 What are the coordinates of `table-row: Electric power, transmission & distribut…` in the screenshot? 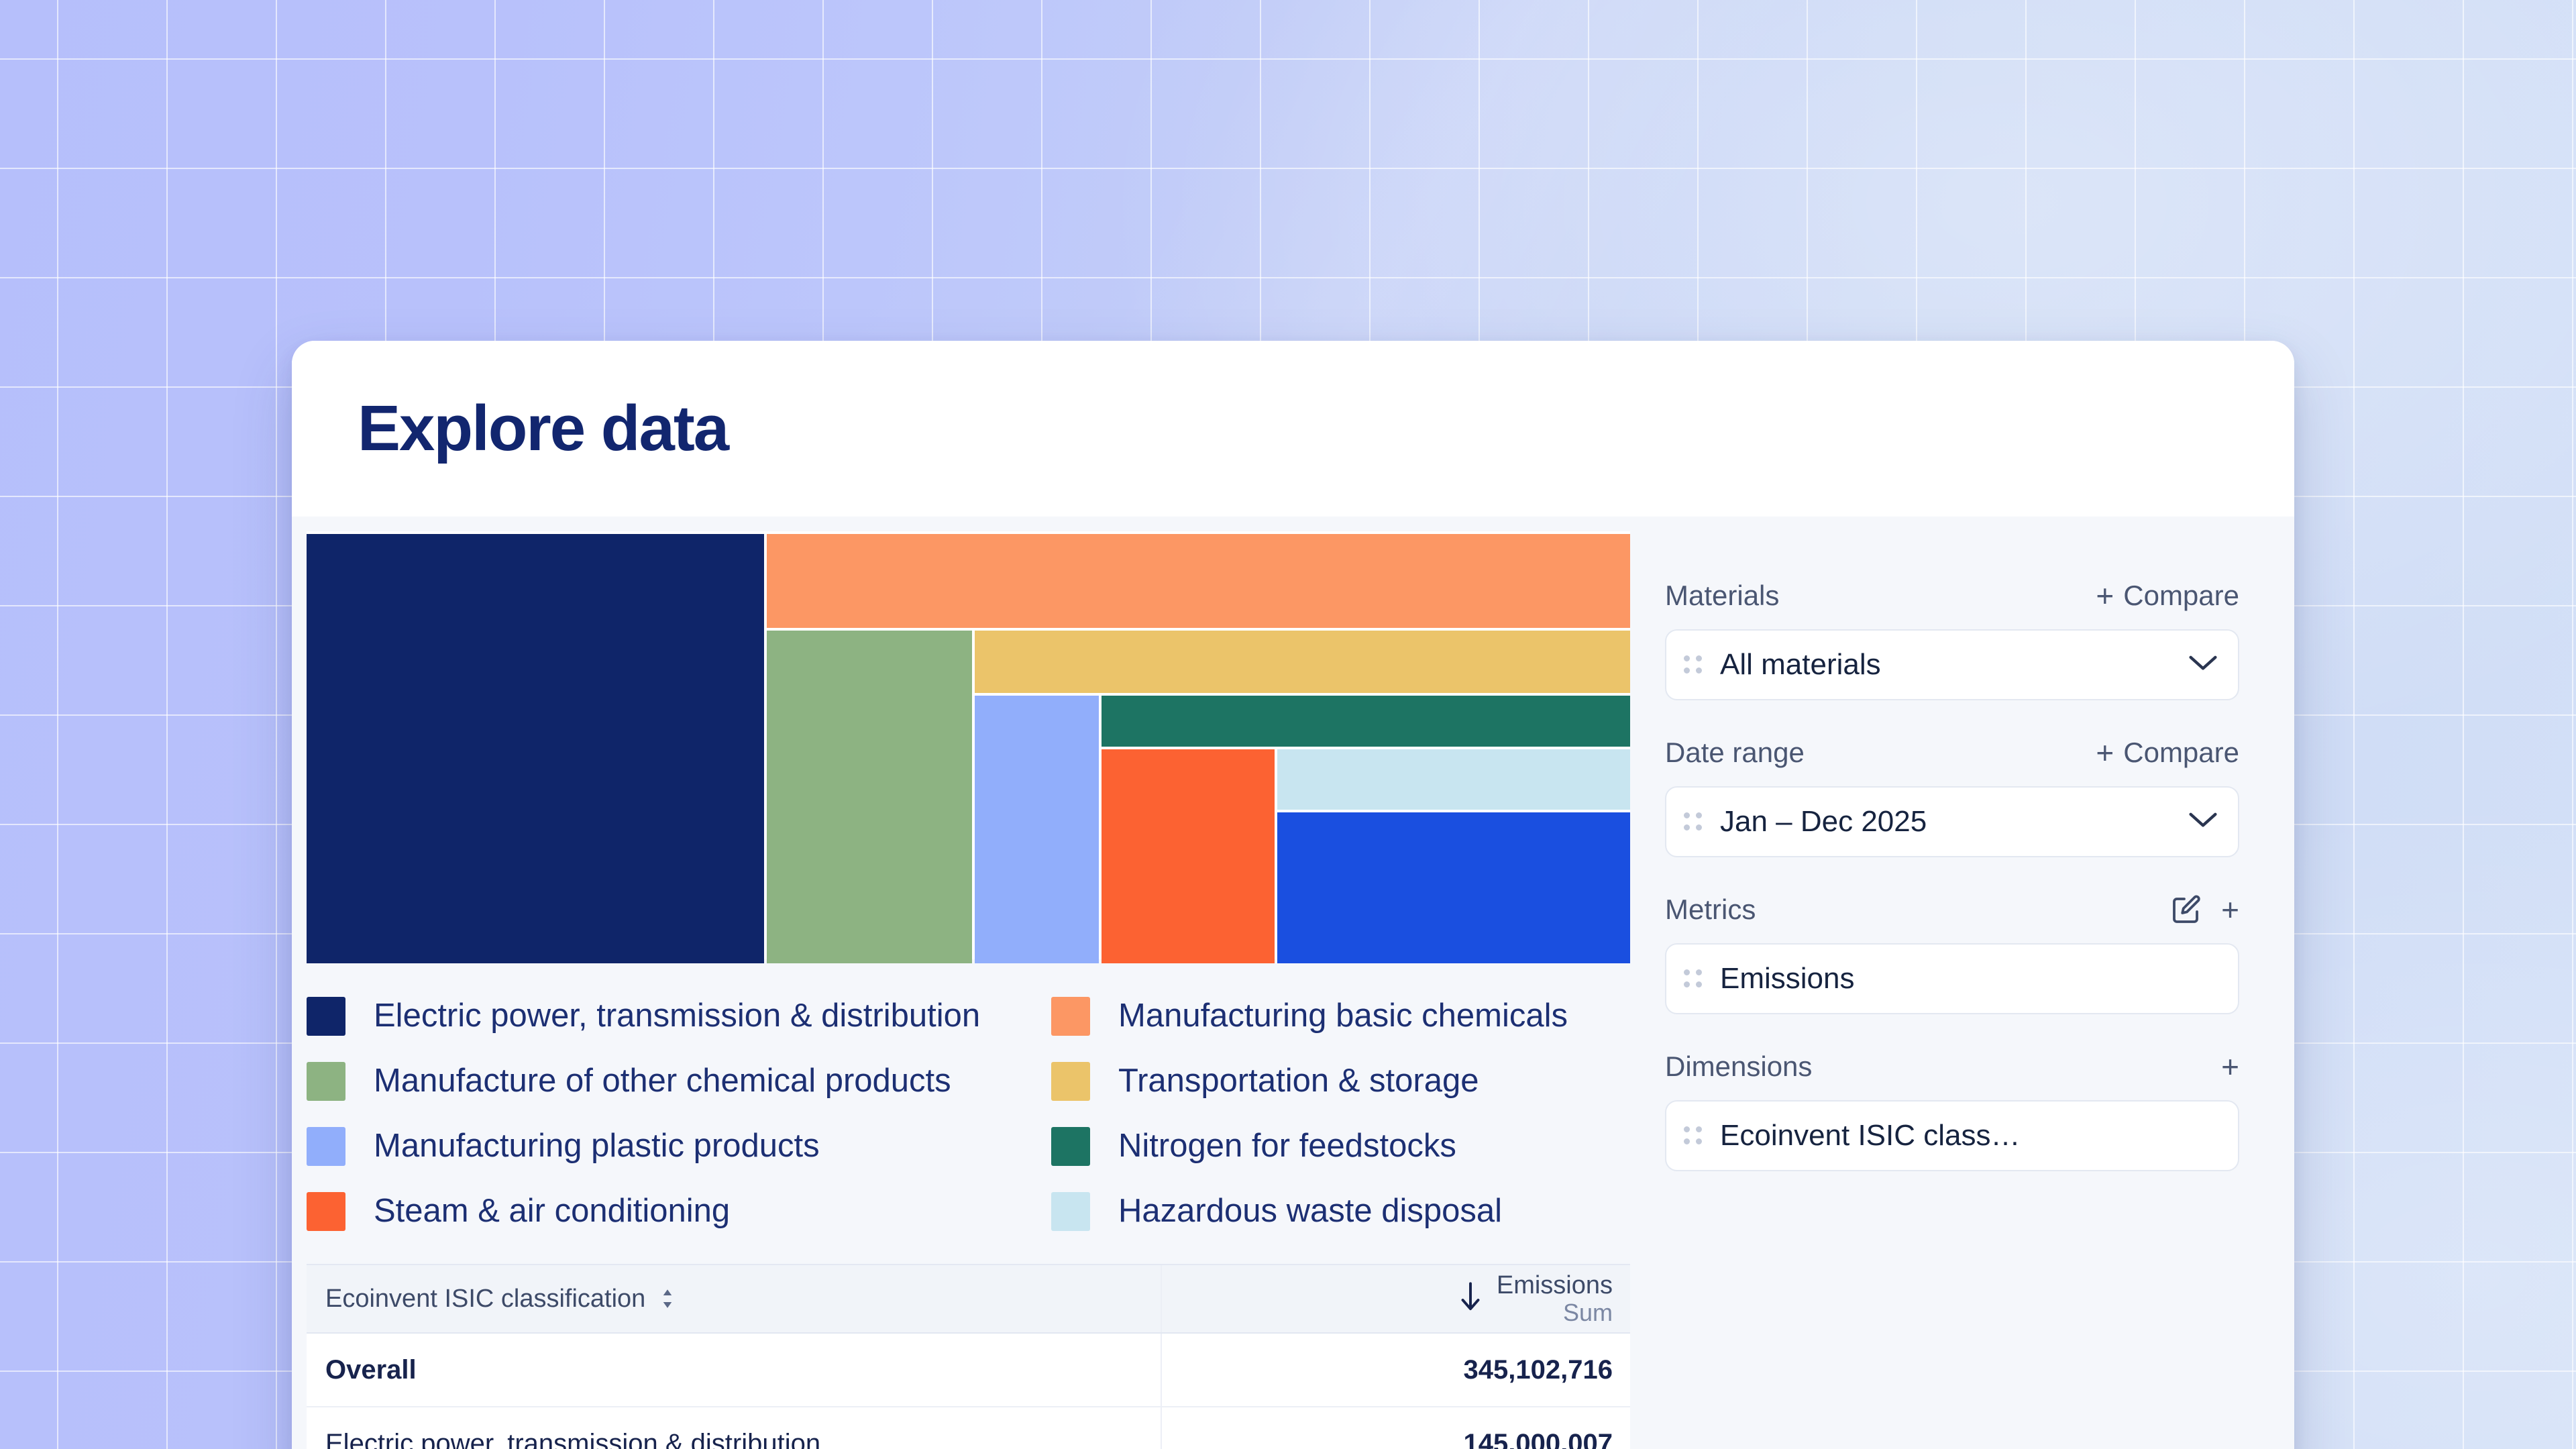 It's located at (968, 1428).